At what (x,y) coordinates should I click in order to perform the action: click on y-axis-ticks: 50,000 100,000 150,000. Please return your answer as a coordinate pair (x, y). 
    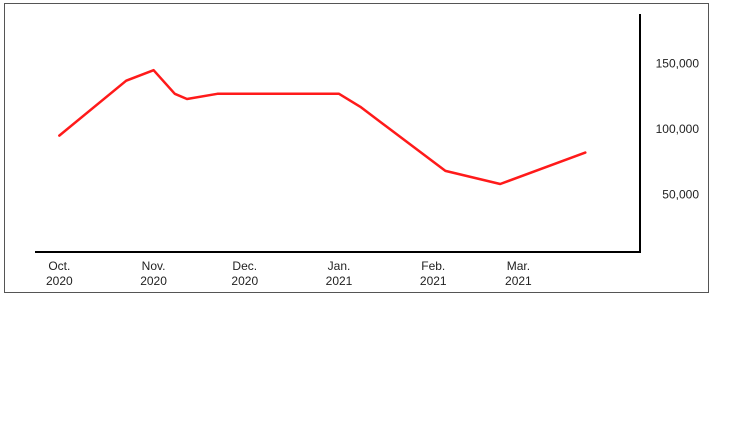
    Looking at the image, I should click on (678, 129).